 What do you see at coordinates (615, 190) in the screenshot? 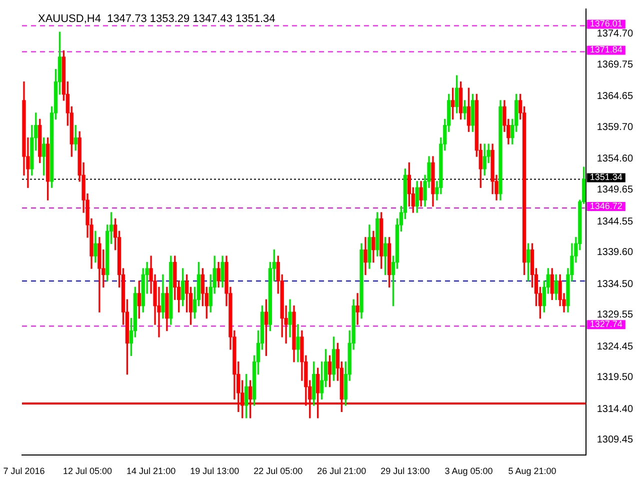
I see `y-tick-label: 1349.65` at bounding box center [615, 190].